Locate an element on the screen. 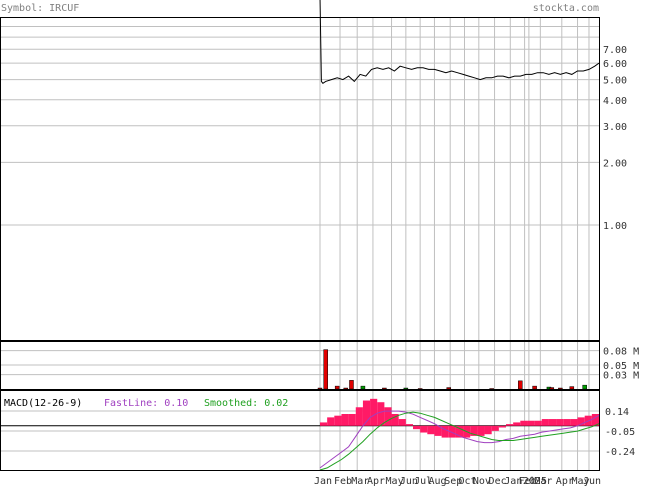 This screenshot has height=486, width=655. x-tick-label: Oct is located at coordinates (468, 481).